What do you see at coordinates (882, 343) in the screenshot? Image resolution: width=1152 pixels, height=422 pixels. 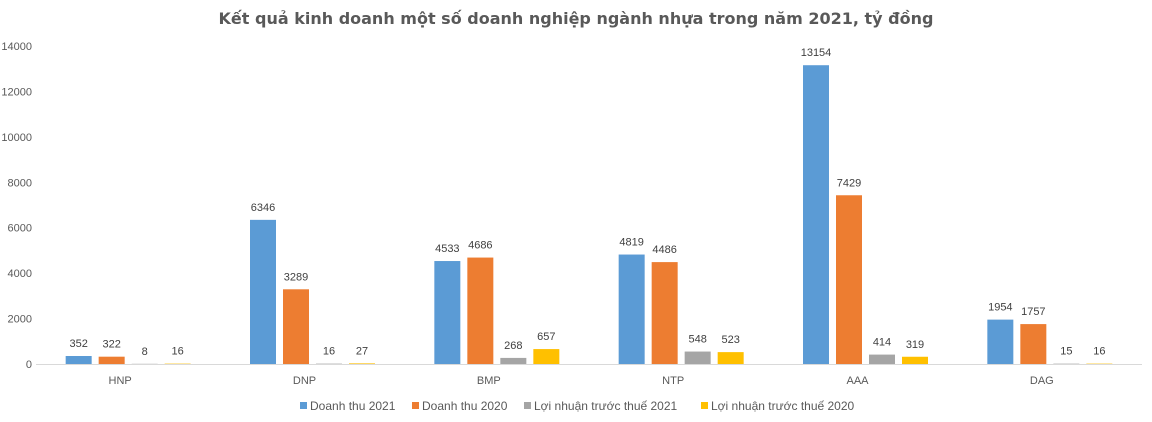 I see `data-label: 414` at bounding box center [882, 343].